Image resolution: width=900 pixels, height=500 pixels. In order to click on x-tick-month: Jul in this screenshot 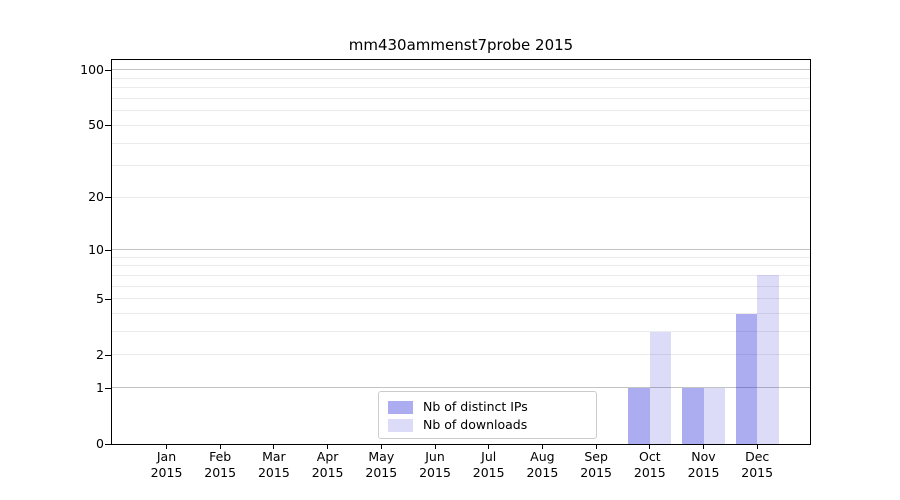, I will do `click(489, 456)`.